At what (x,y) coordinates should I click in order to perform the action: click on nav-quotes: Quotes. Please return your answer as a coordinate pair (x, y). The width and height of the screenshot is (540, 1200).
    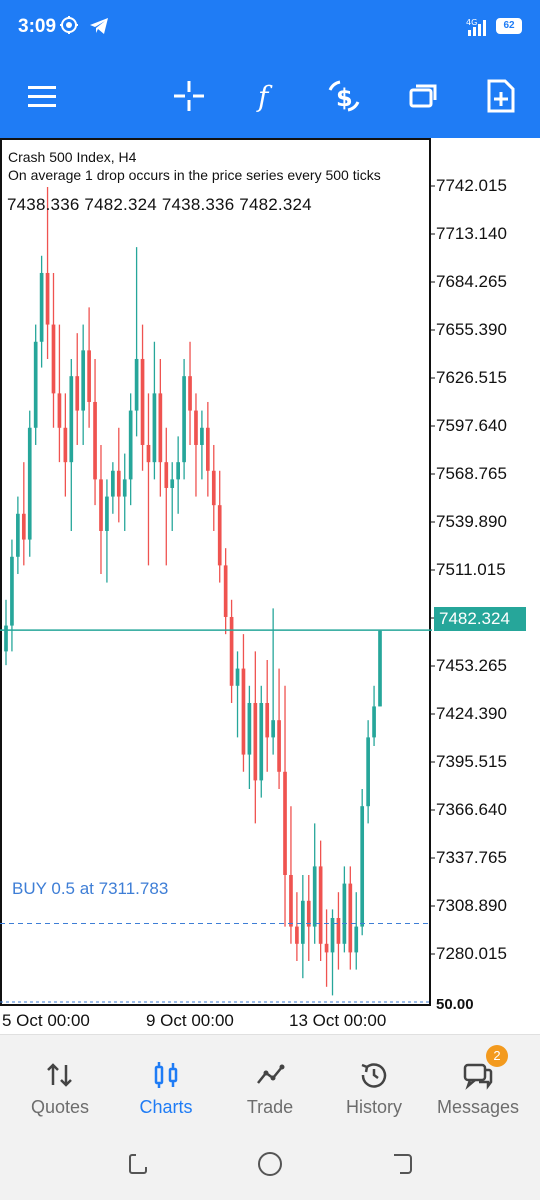
    Looking at the image, I should click on (60, 1082).